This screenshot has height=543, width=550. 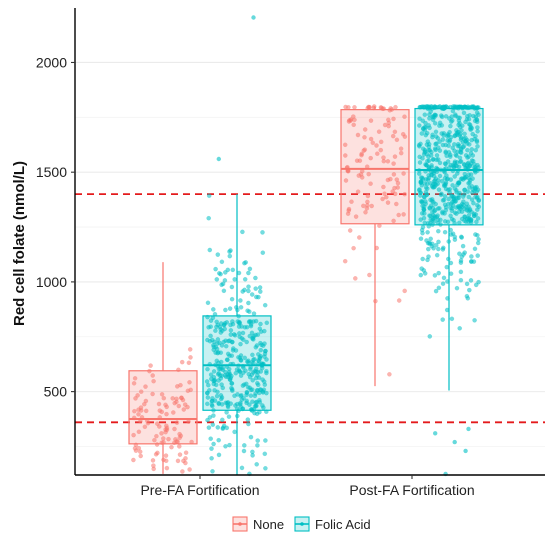 I want to click on y-tick-label-1500: 1500, so click(x=51, y=172).